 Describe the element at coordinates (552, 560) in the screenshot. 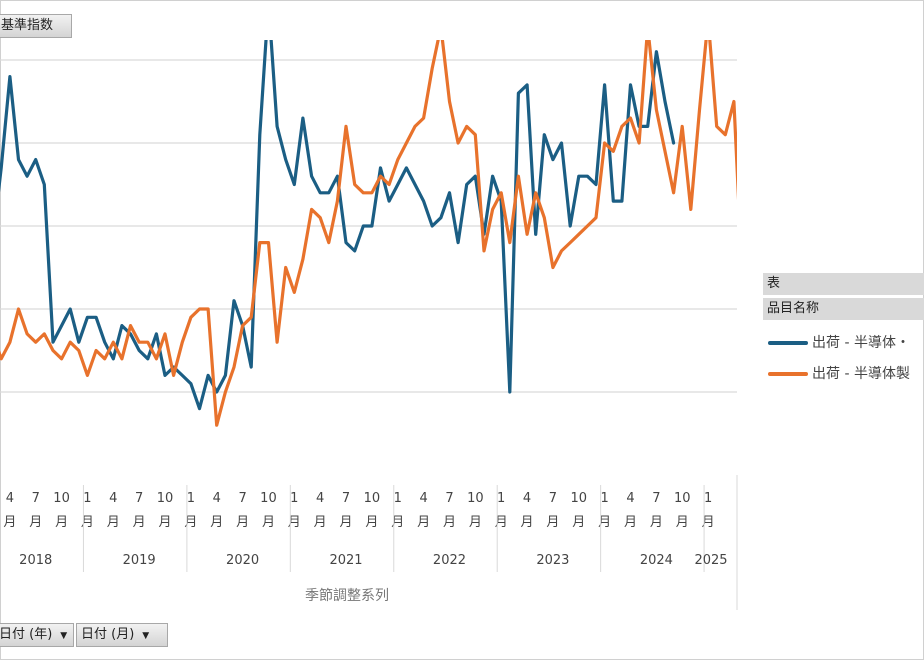

I see `x-tick-year: 2023` at that location.